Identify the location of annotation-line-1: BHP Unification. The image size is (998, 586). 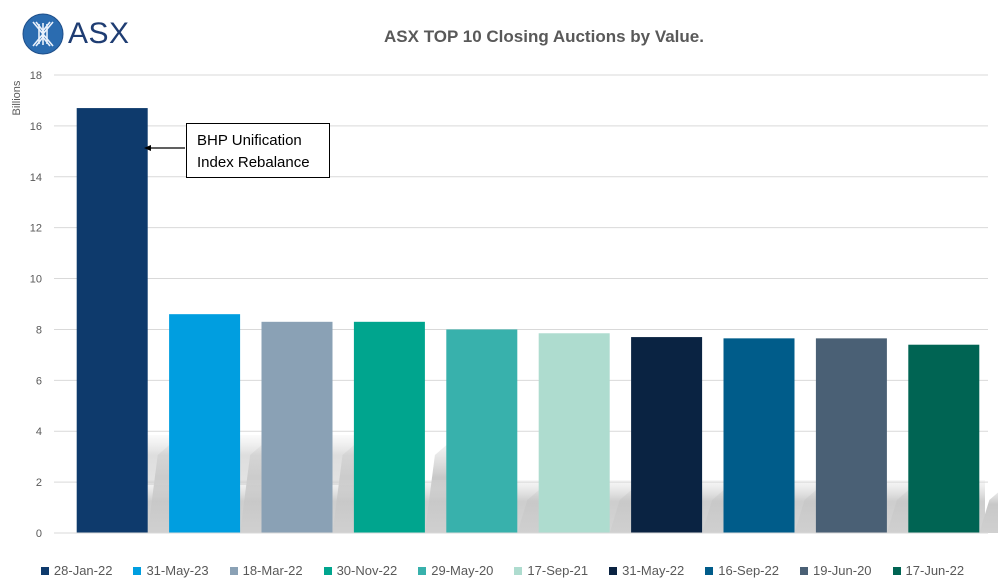
(249, 140).